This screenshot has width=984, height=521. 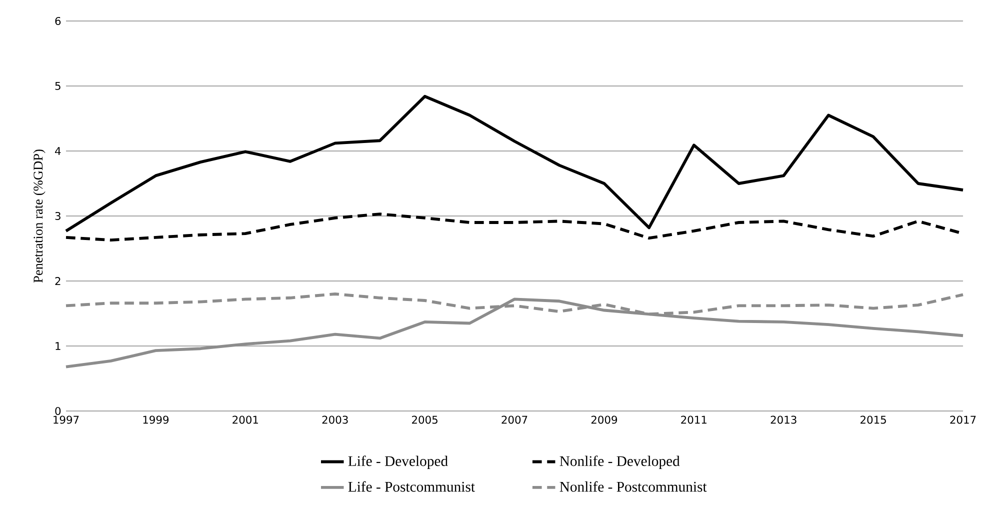 What do you see at coordinates (515, 420) in the screenshot?
I see `x-tick-label: 2007` at bounding box center [515, 420].